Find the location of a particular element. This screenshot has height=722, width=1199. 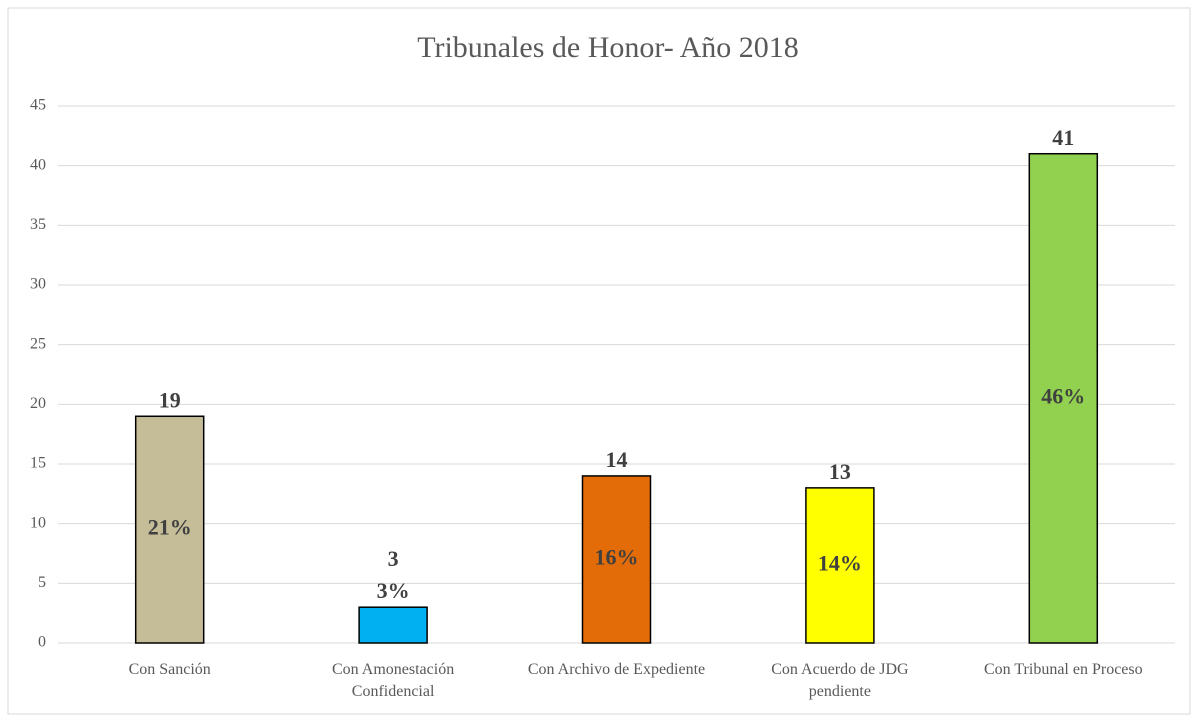

value-label: 41 is located at coordinates (1063, 137).